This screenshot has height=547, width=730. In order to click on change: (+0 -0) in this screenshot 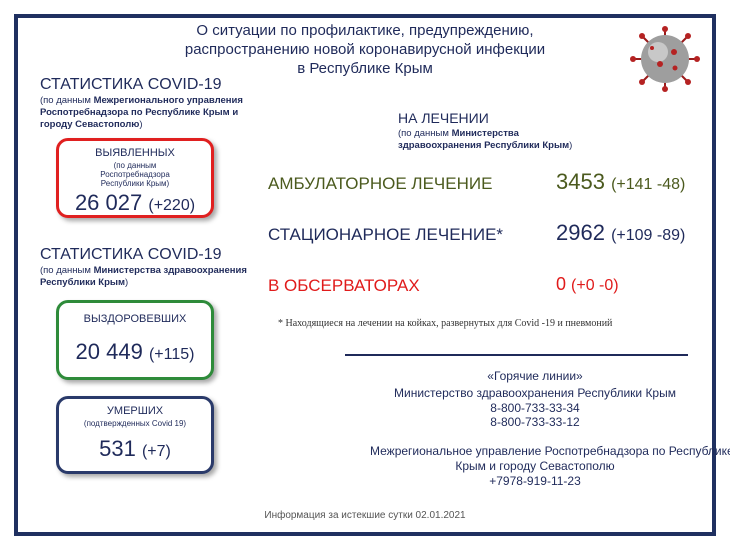, I will do `click(595, 285)`.